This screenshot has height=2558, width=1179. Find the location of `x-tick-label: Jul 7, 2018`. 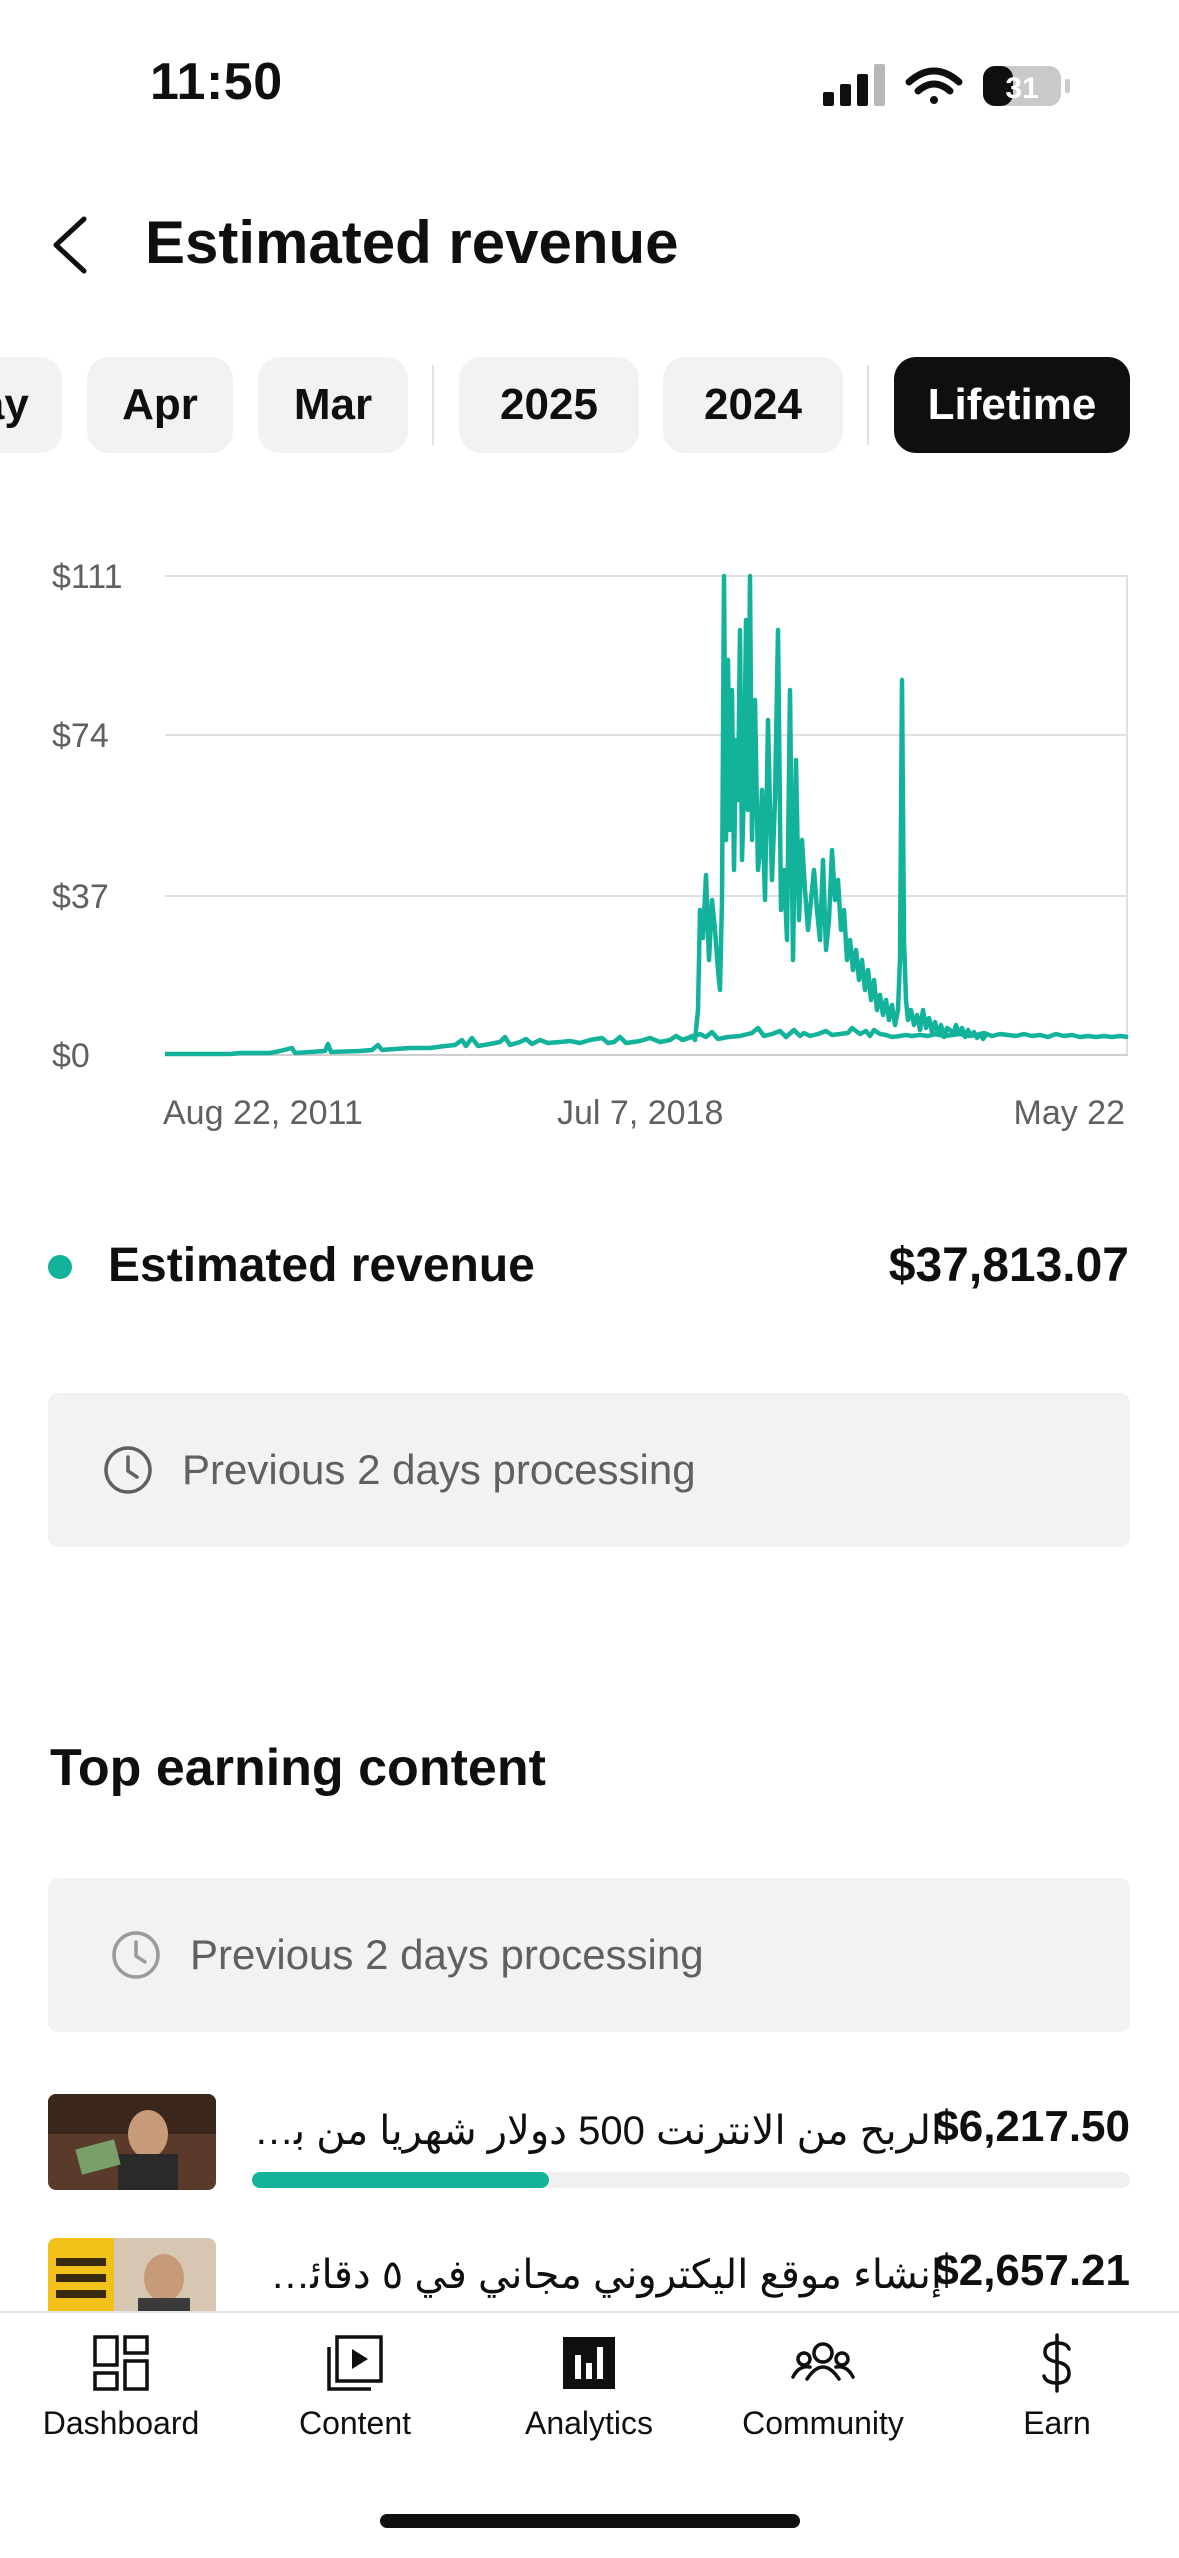

x-tick-label: Jul 7, 2018 is located at coordinates (640, 1113).